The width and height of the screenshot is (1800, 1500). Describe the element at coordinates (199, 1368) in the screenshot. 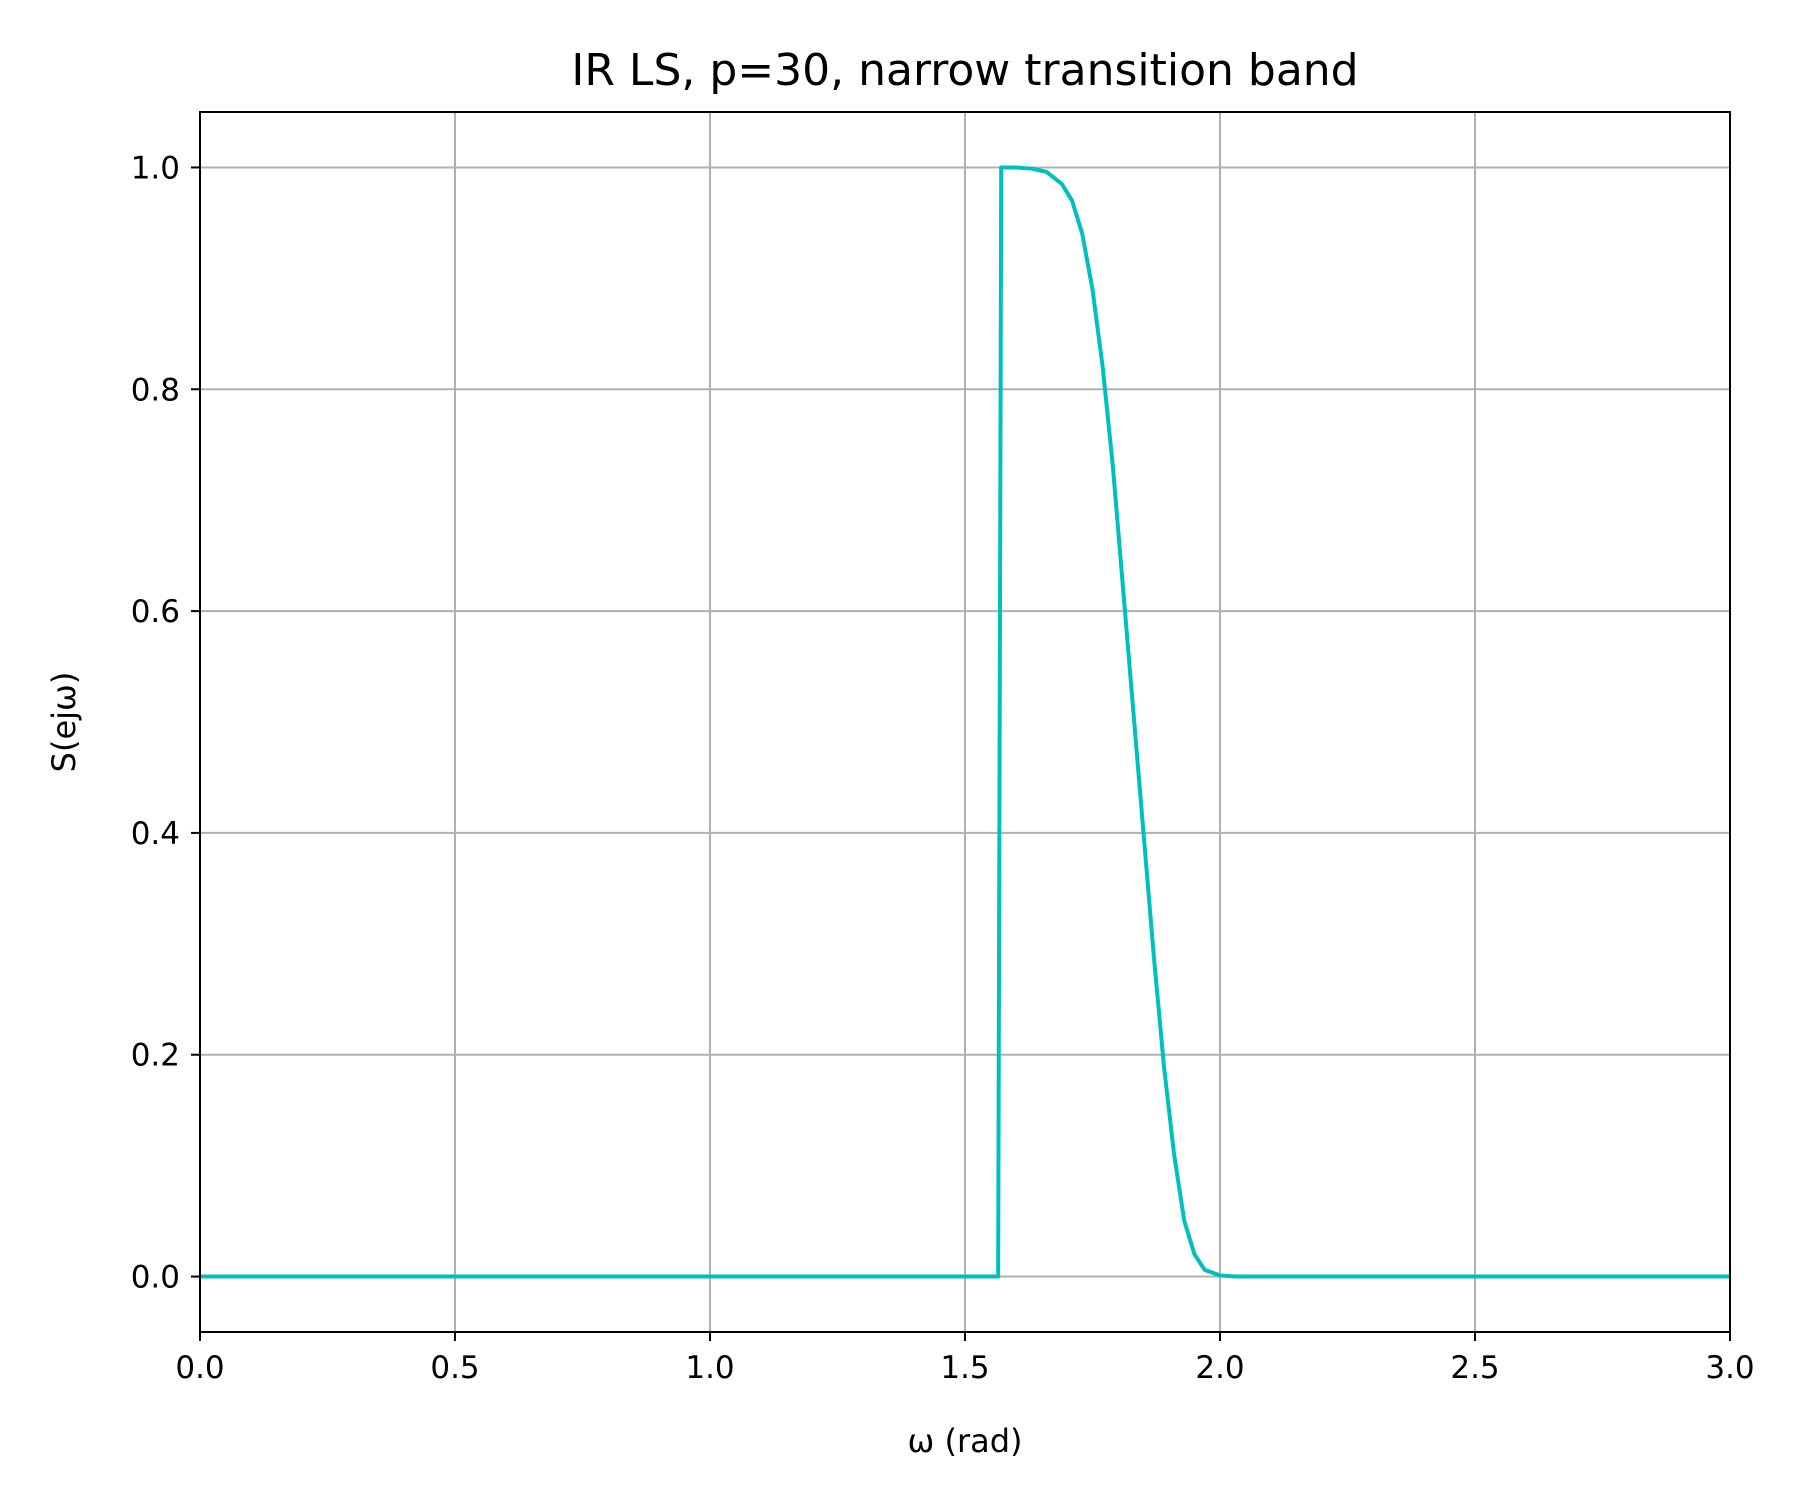

I see `x-tick-label: 0.0` at that location.